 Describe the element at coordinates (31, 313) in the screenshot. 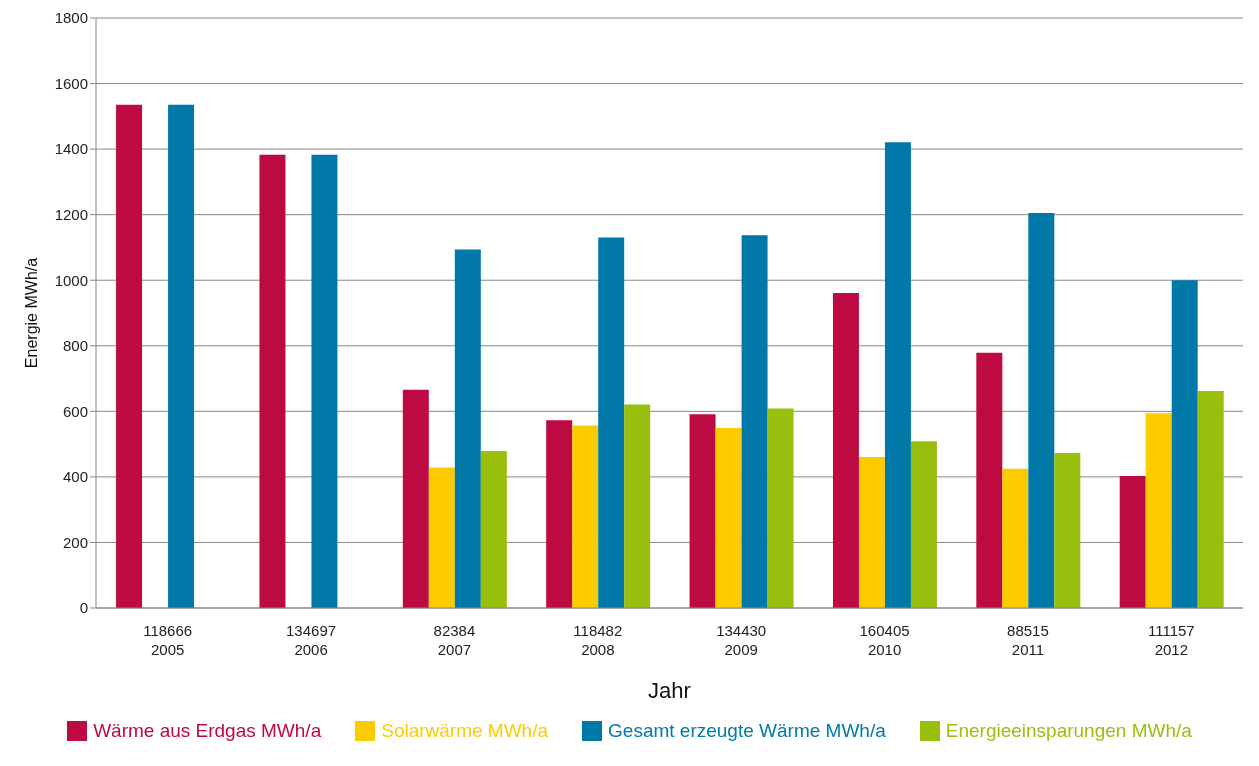

I see `y-axis-title: Energie MWh/a` at that location.